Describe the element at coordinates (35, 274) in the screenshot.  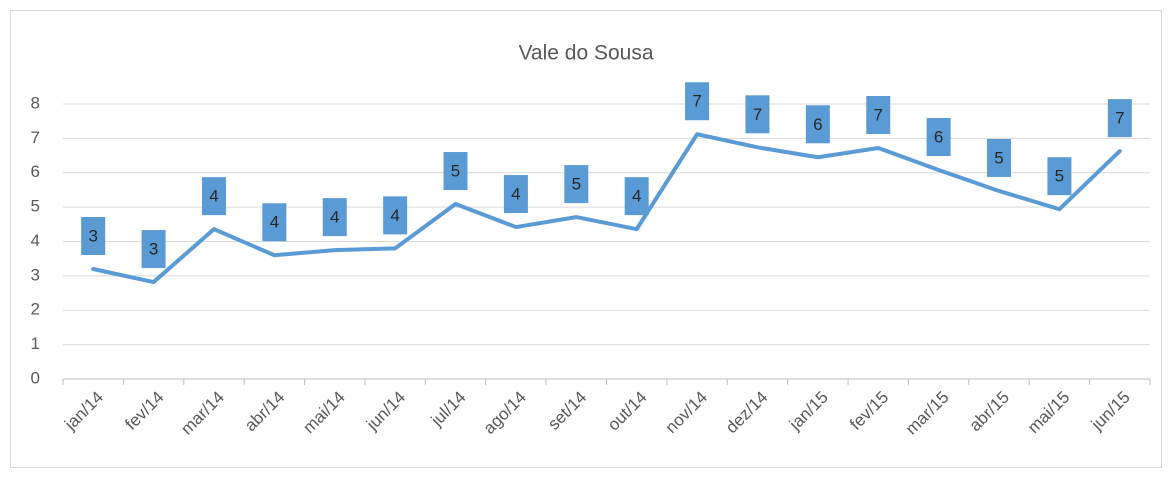
I see `y-tick-label: 3` at that location.